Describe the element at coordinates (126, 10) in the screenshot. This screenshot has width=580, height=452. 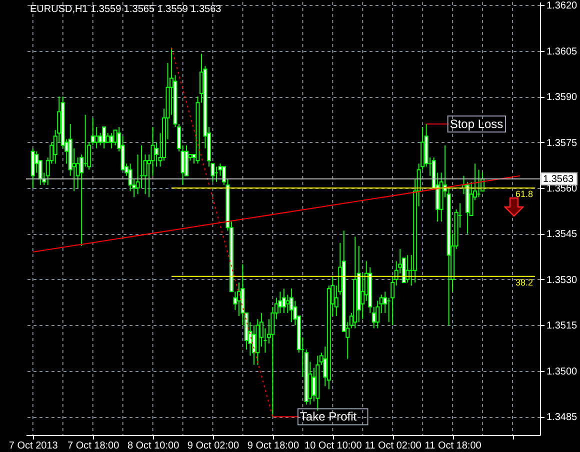
I see `chart-title: EURUSD,H1 1.3559 1.3565 1.3559 1.3563` at that location.